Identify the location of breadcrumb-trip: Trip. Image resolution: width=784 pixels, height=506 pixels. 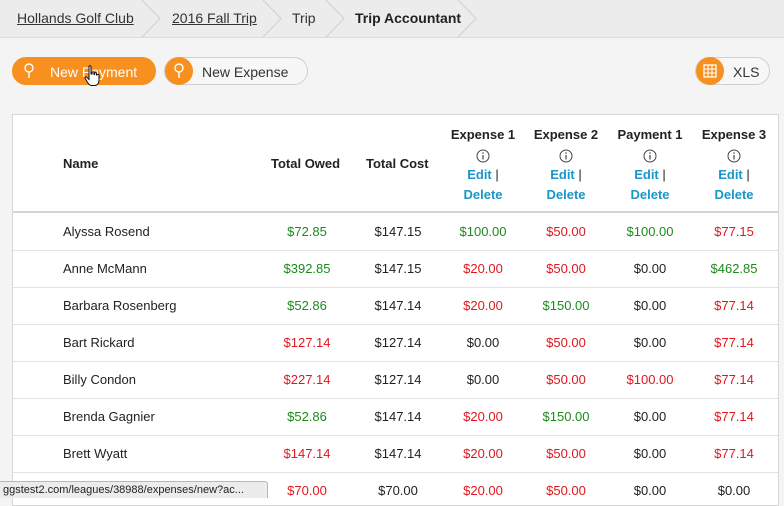
(304, 18).